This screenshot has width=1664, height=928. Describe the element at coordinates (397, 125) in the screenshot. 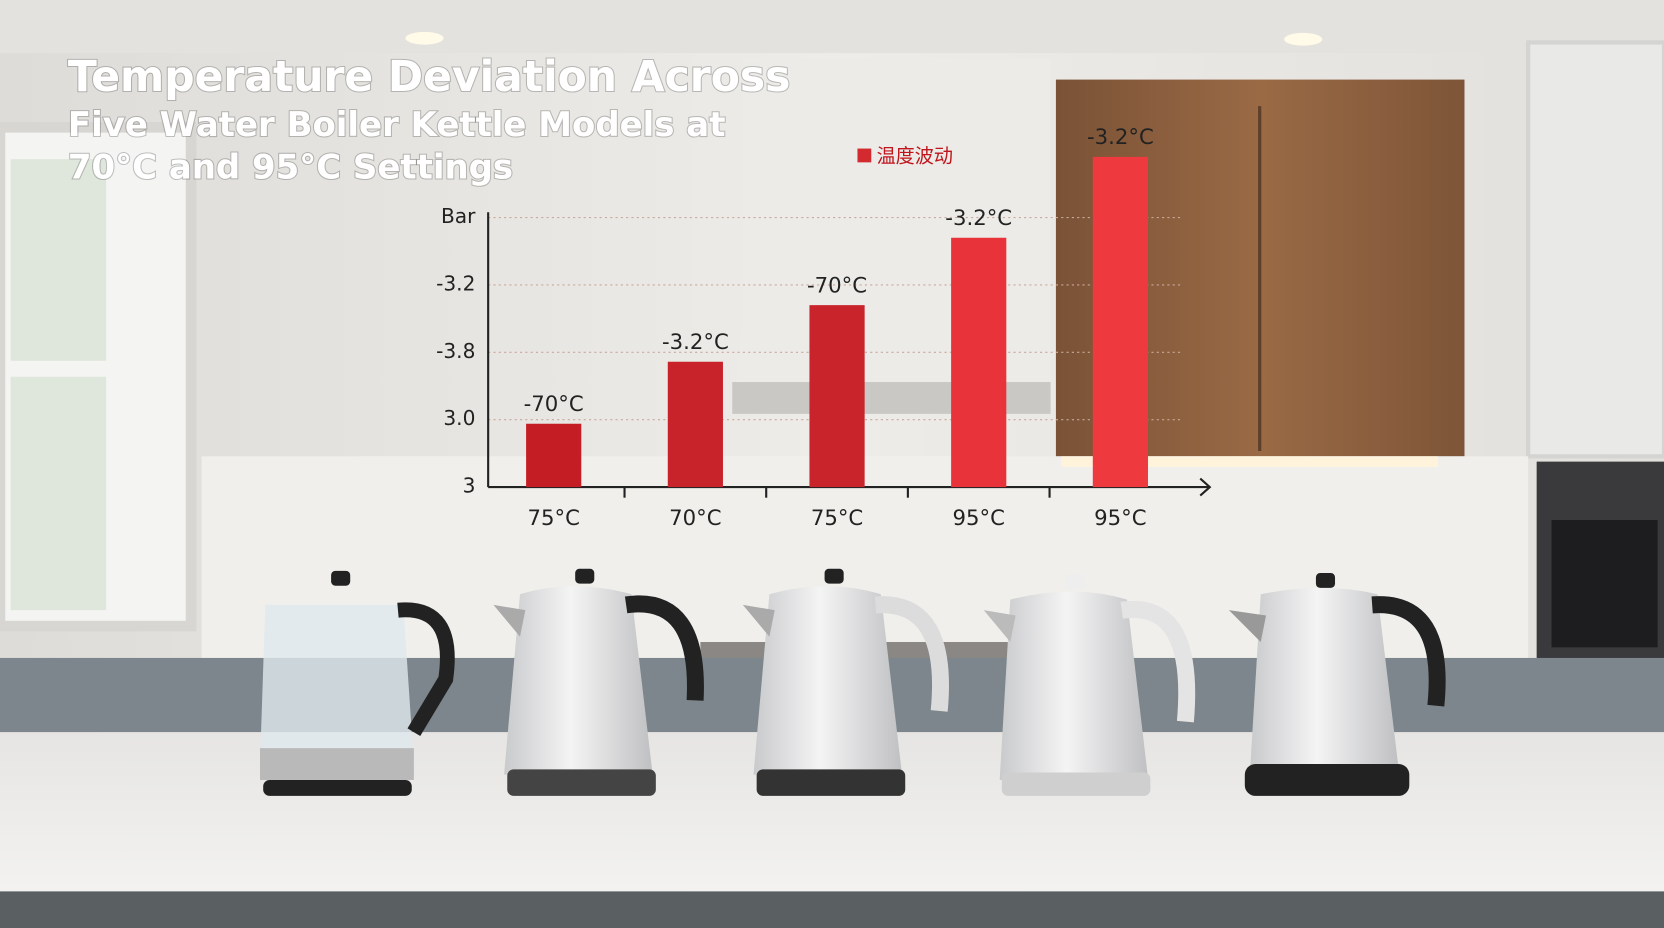

I see `chart-title: Five Water Boiler Kettle Models at` at that location.